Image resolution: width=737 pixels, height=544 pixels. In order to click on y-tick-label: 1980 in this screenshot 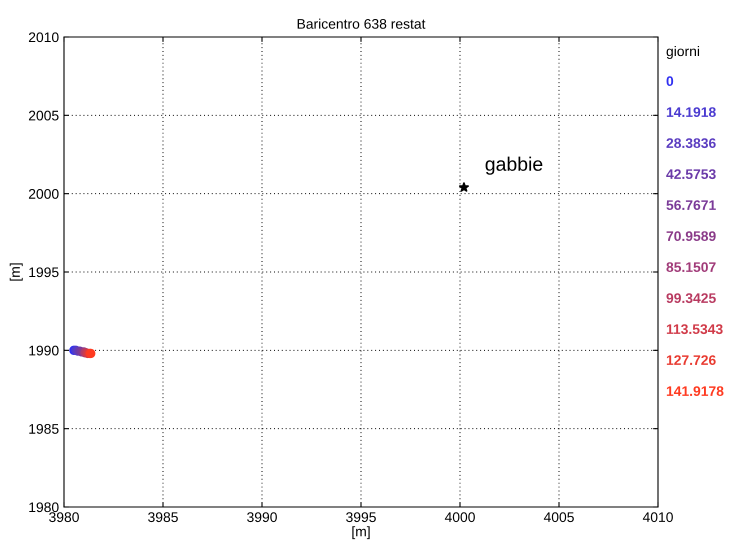, I will do `click(44, 507)`.